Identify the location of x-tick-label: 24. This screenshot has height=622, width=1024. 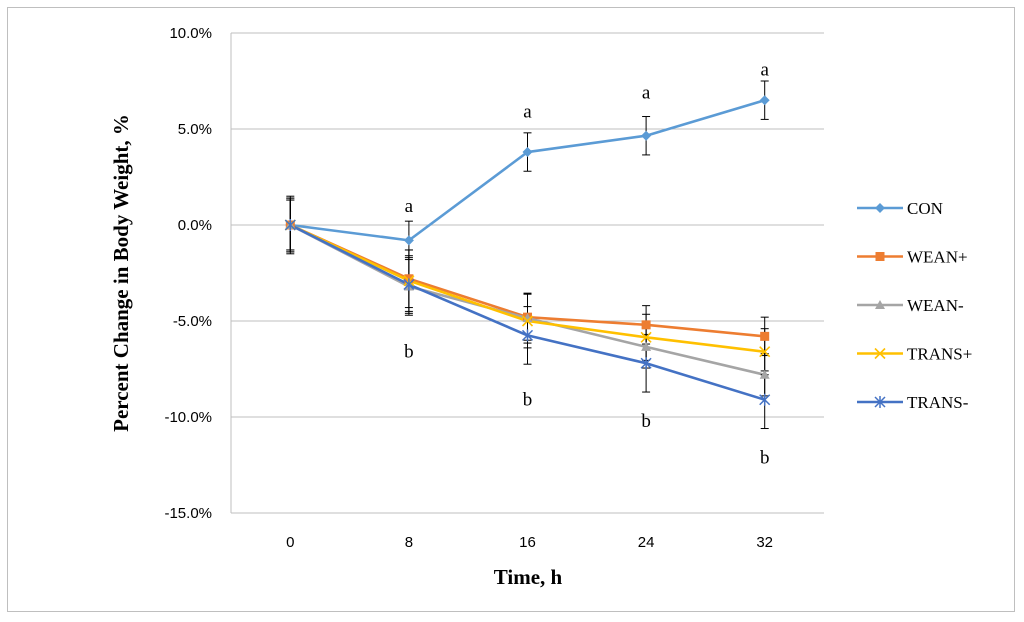
(646, 542).